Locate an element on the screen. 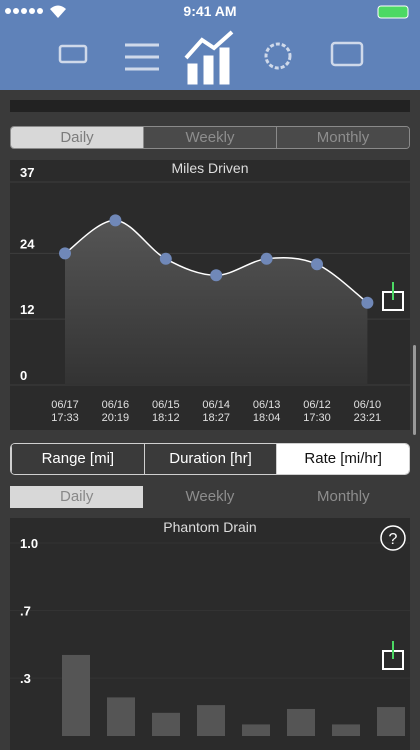  x-tick-label: 06/14 18:27 is located at coordinates (216, 411).